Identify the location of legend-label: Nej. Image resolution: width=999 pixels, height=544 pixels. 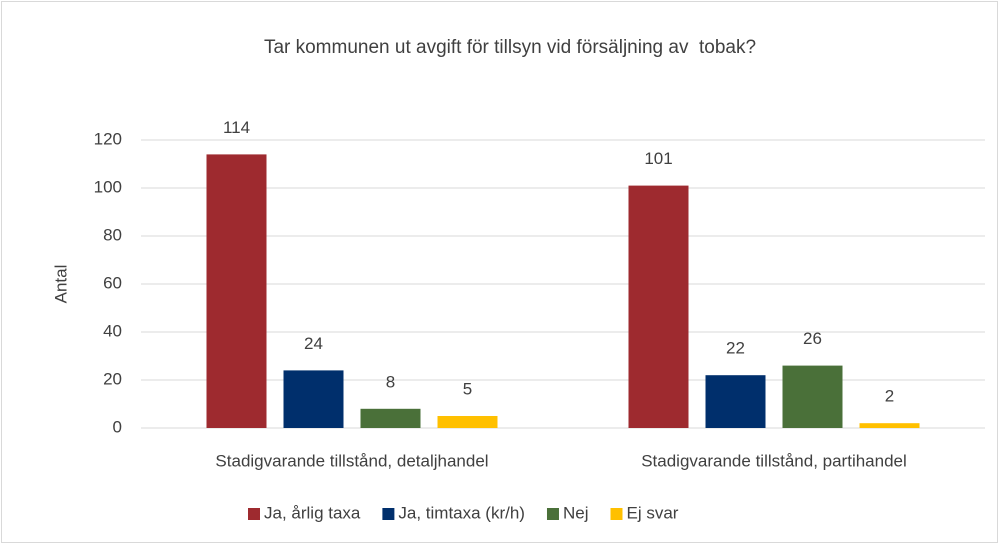
(576, 512).